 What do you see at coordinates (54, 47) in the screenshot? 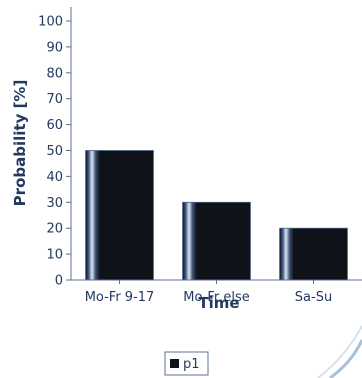
I see `y-tick-label: 90` at bounding box center [54, 47].